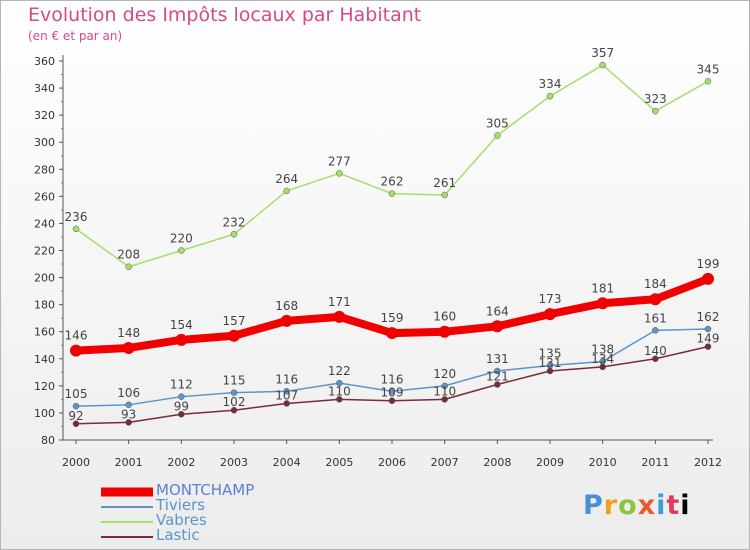 The width and height of the screenshot is (750, 550). Describe the element at coordinates (655, 318) in the screenshot. I see `data-label-tiviers: 161` at that location.